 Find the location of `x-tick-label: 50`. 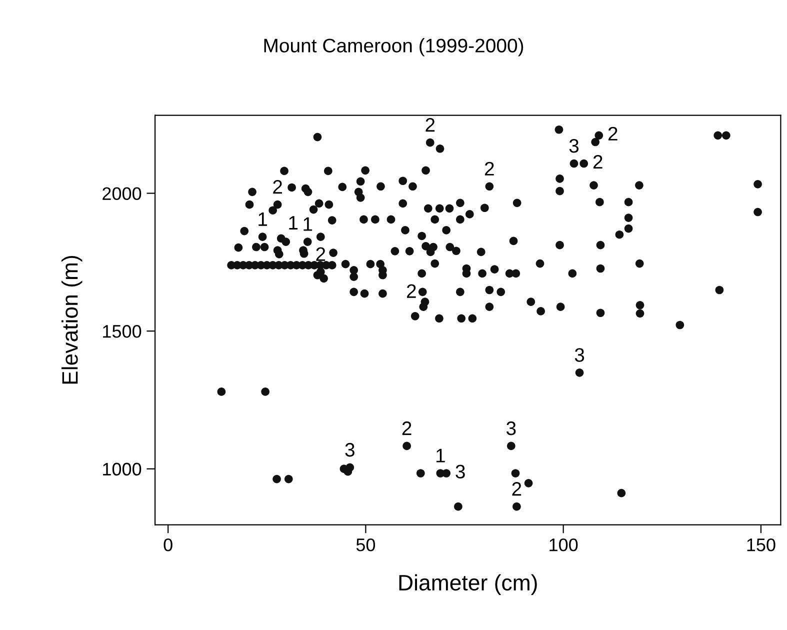

x-tick-label: 50 is located at coordinates (366, 545).